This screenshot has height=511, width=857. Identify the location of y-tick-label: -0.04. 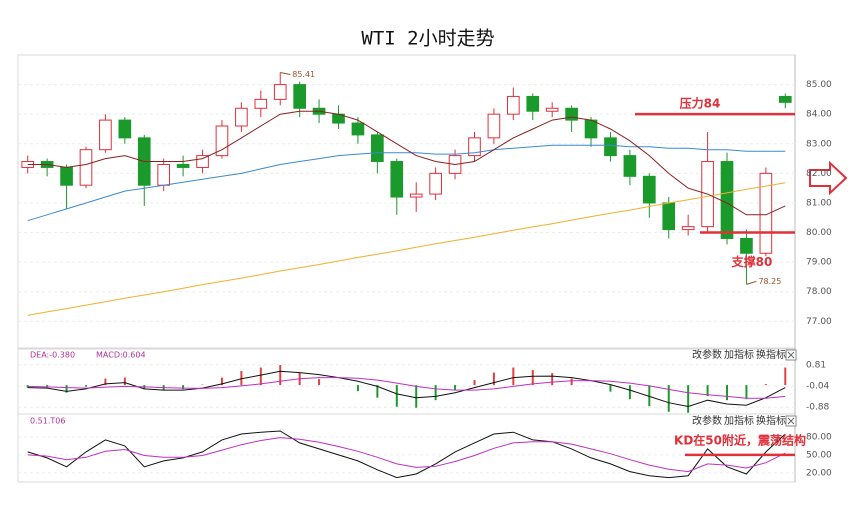
(818, 387).